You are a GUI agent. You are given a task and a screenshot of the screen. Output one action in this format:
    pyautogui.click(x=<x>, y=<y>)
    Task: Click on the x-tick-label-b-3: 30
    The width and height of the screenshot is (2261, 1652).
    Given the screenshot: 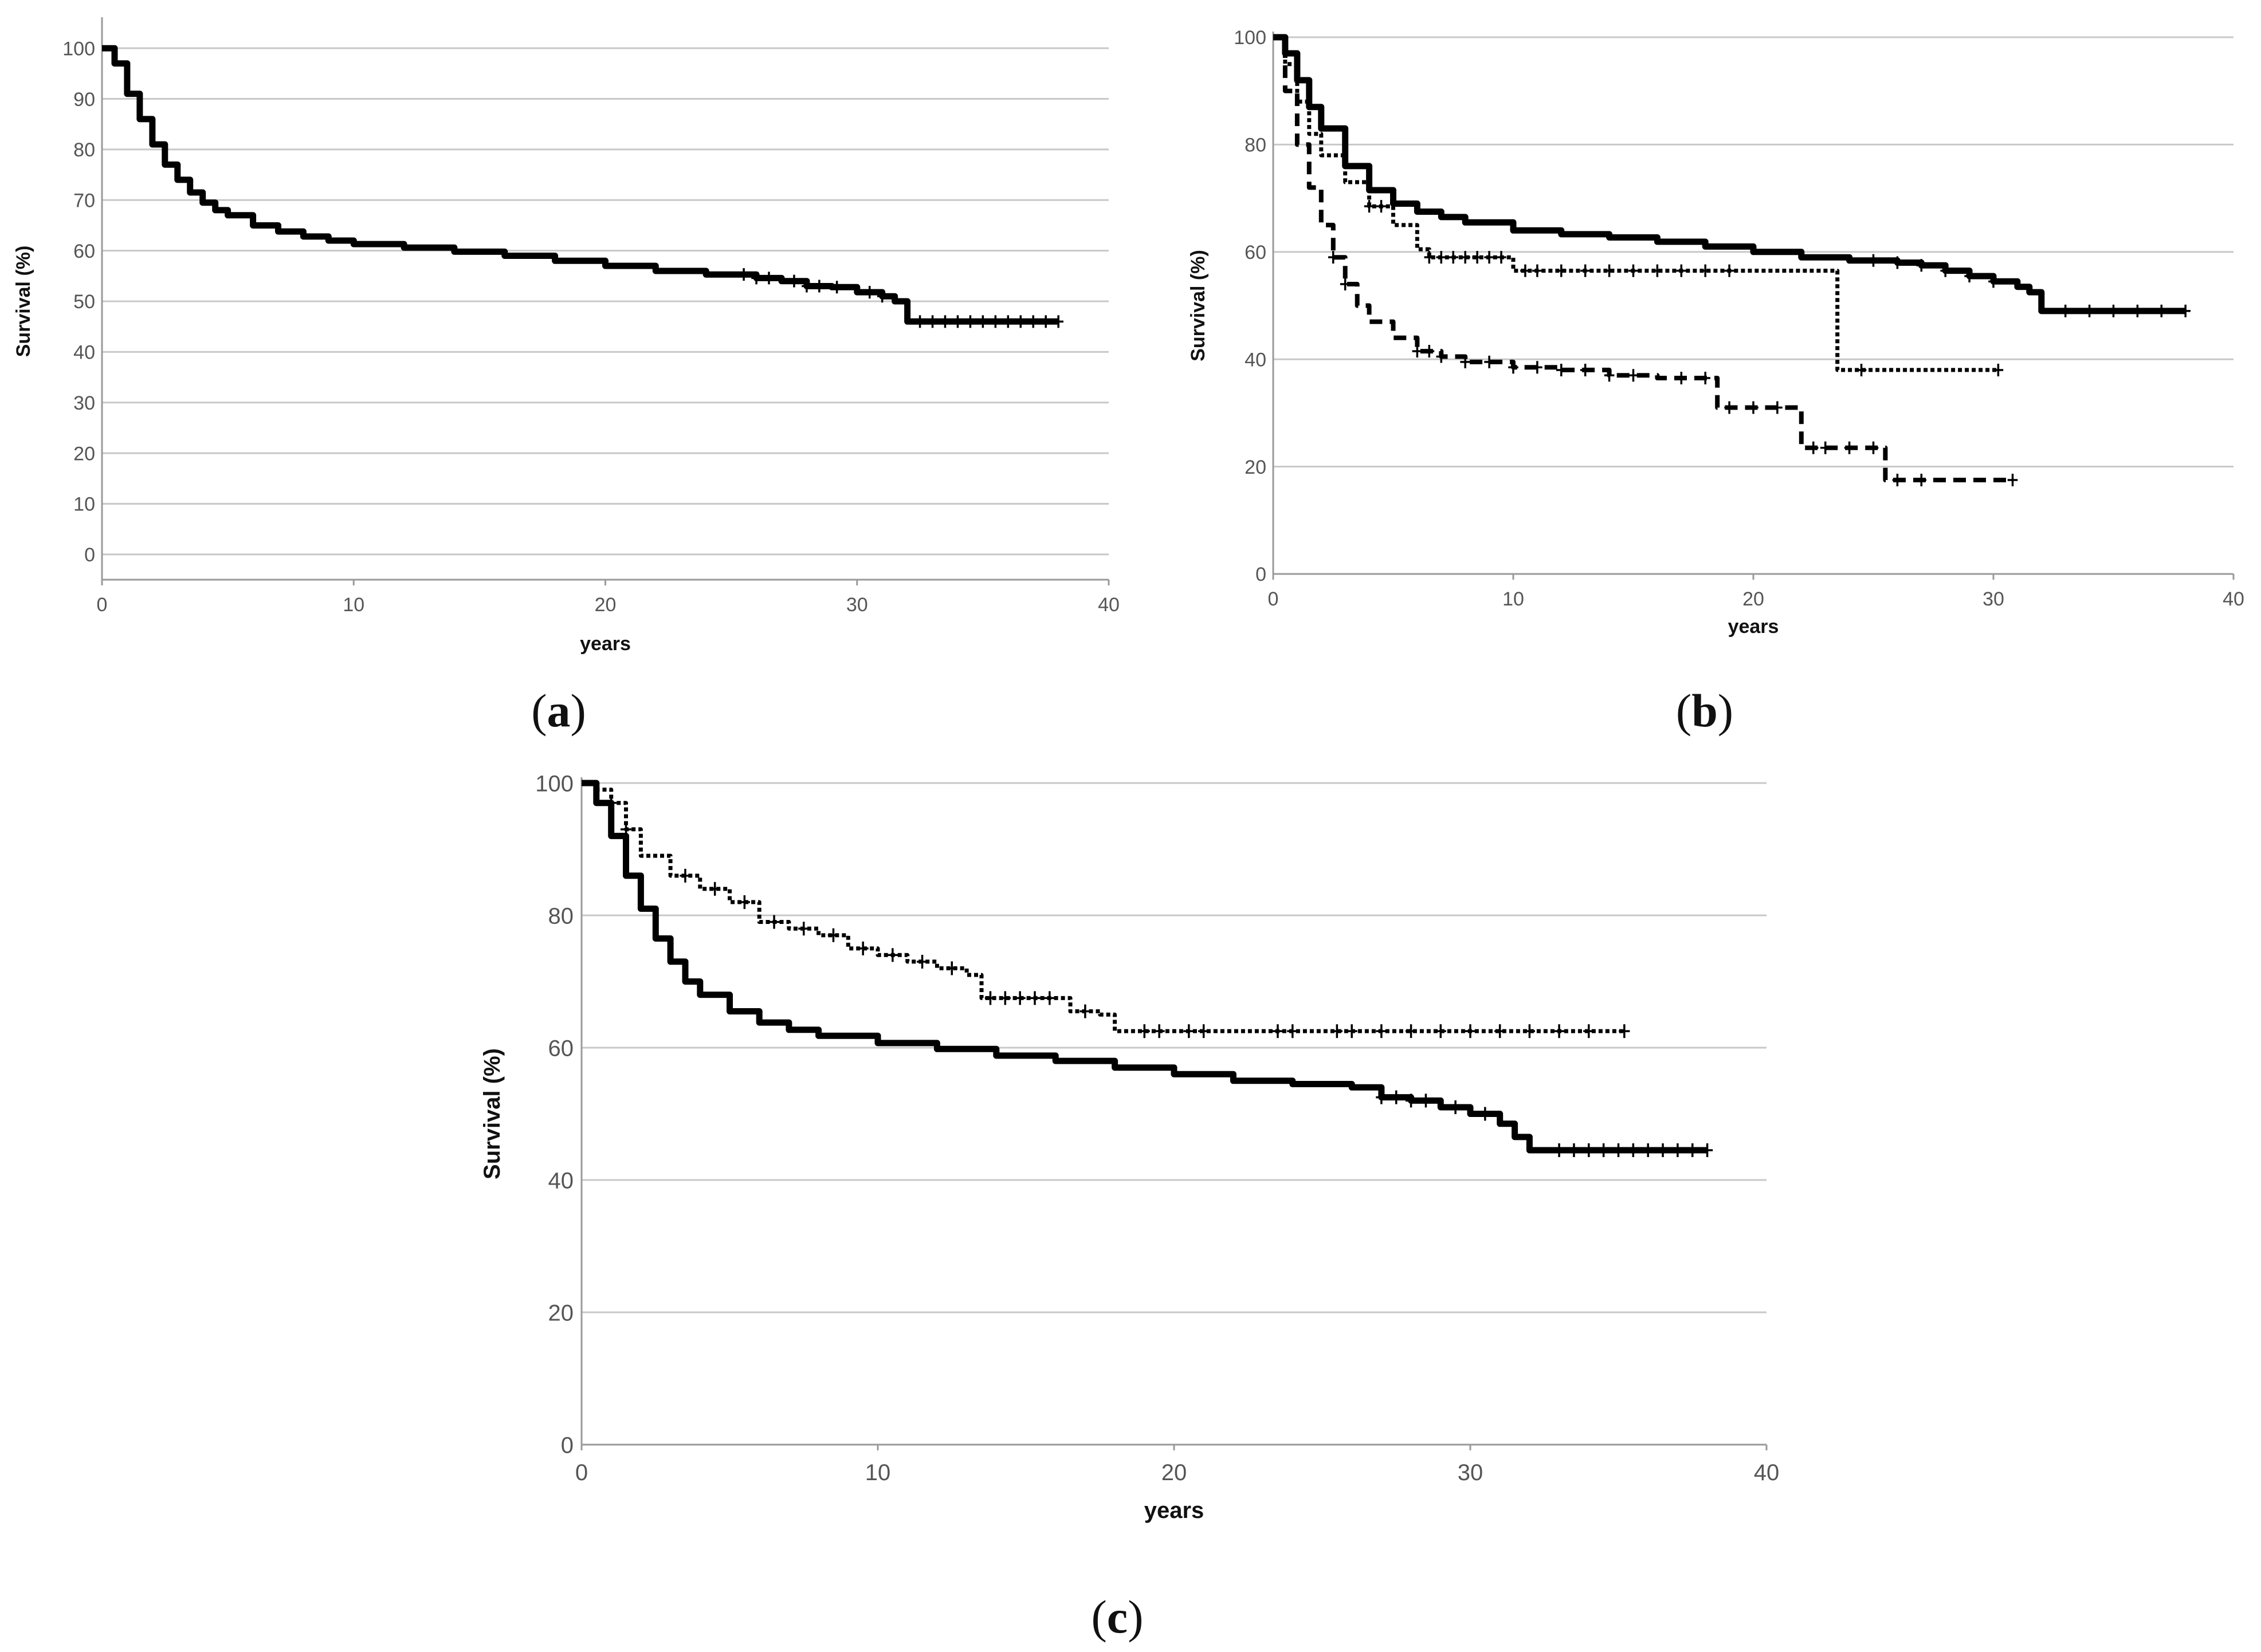 What is the action you would take?
    pyautogui.click(x=1993, y=599)
    